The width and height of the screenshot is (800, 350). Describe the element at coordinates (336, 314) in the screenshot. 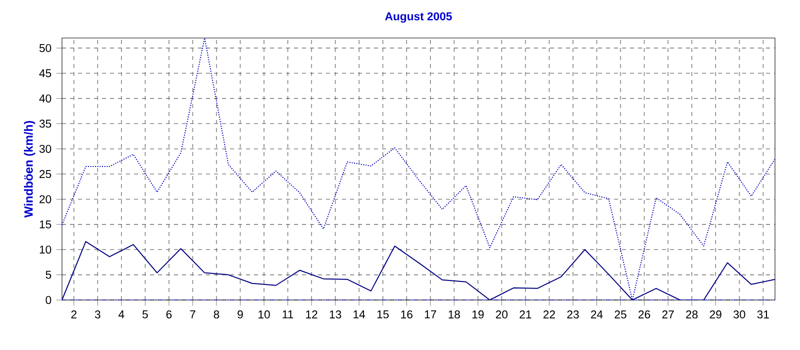

I see `x-tick-label: 13` at that location.